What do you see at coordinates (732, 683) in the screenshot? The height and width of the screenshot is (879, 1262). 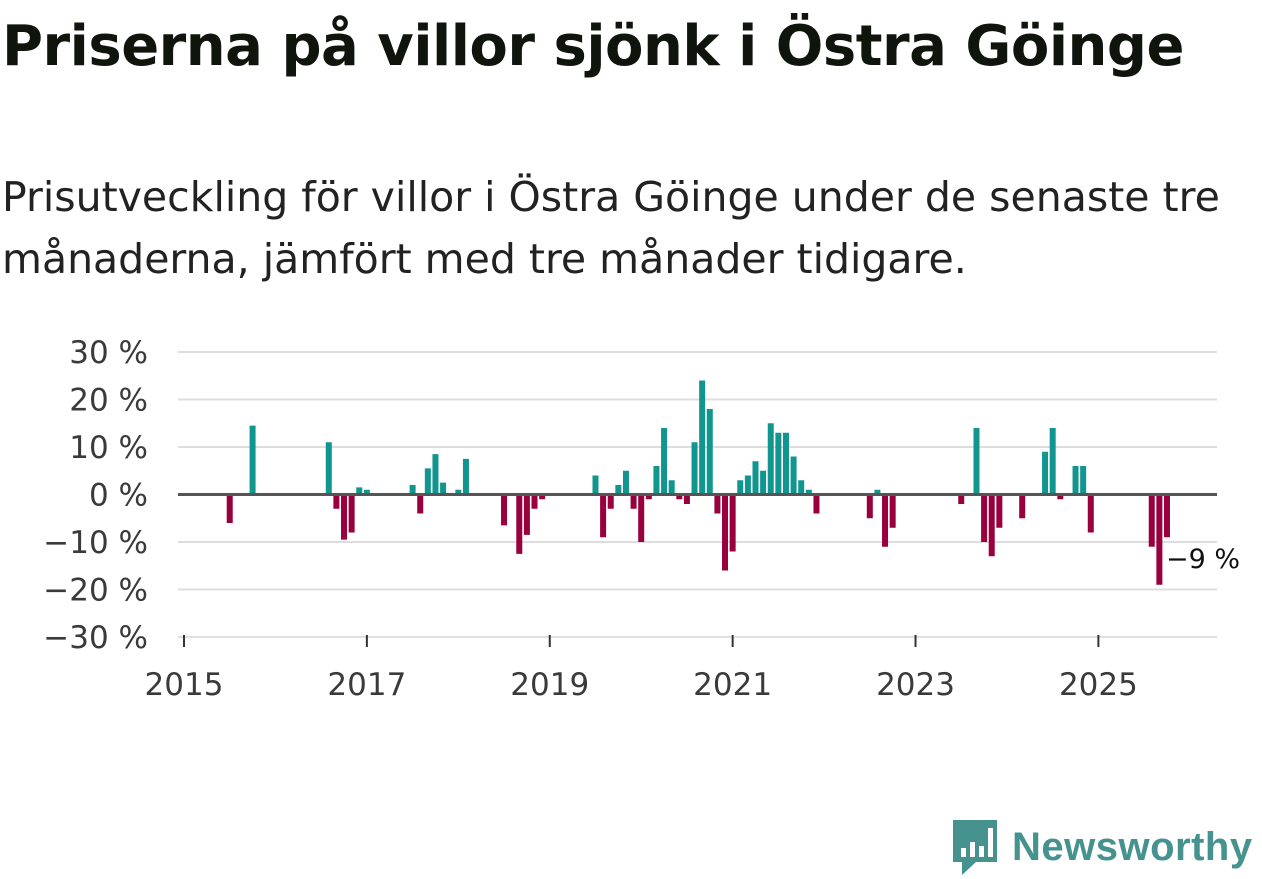 I see `x-tick-label: 2021` at bounding box center [732, 683].